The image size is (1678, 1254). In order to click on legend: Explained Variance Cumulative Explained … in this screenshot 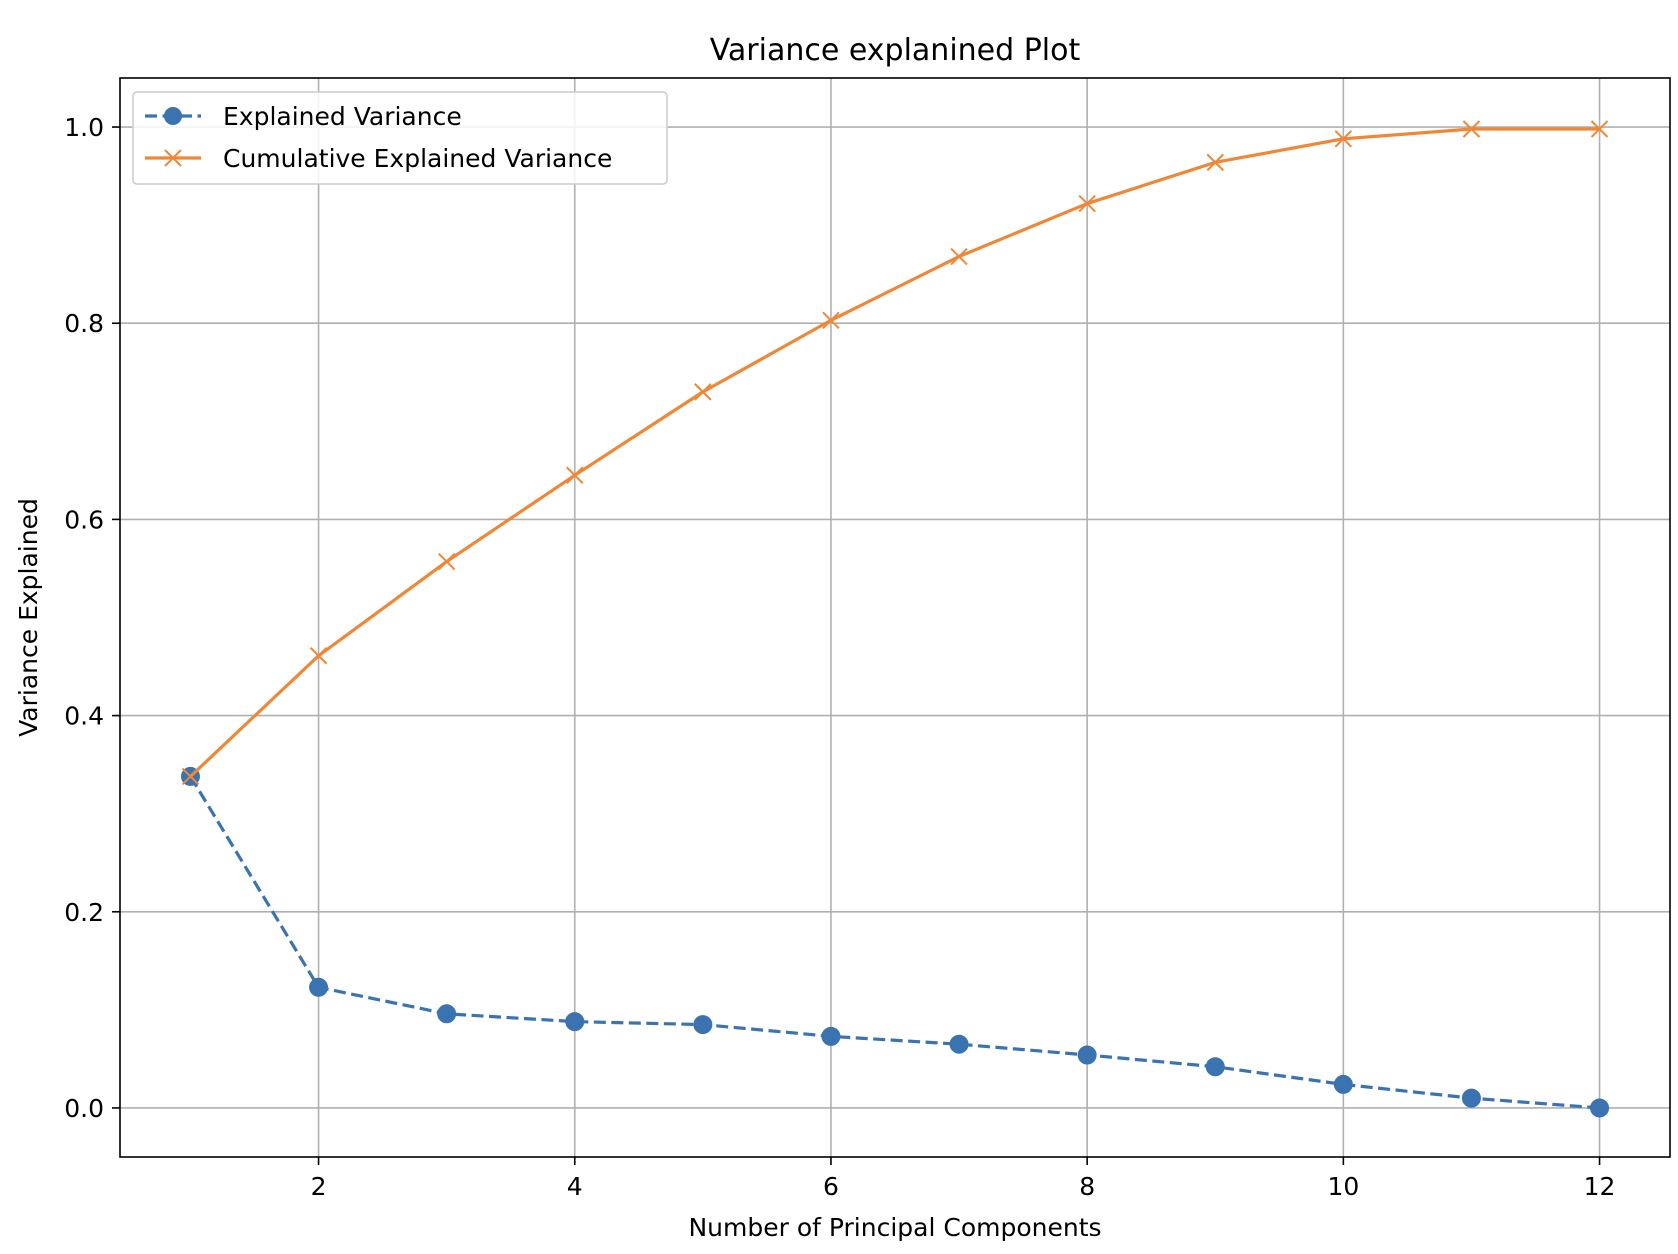, I will do `click(400, 138)`.